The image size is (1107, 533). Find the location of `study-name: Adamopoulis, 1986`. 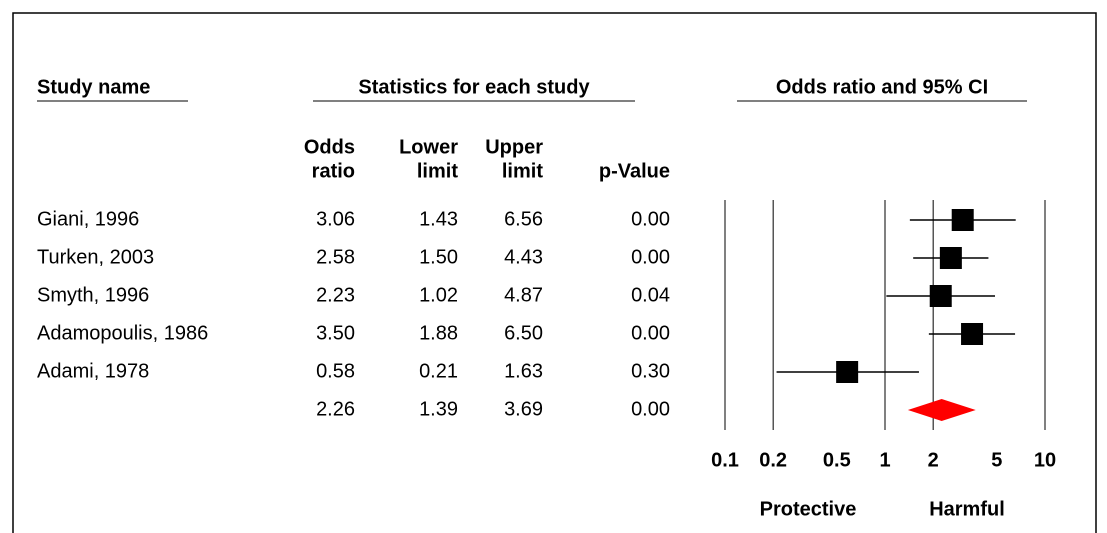

study-name: Adamopoulis, 1986 is located at coordinates (122, 333).